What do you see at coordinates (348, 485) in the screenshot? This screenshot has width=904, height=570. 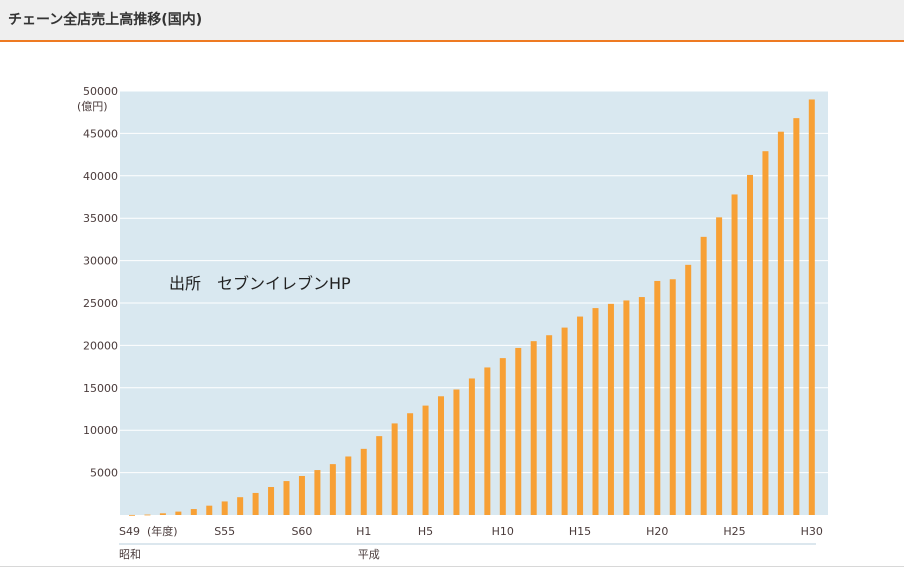 I see `bar-S63` at bounding box center [348, 485].